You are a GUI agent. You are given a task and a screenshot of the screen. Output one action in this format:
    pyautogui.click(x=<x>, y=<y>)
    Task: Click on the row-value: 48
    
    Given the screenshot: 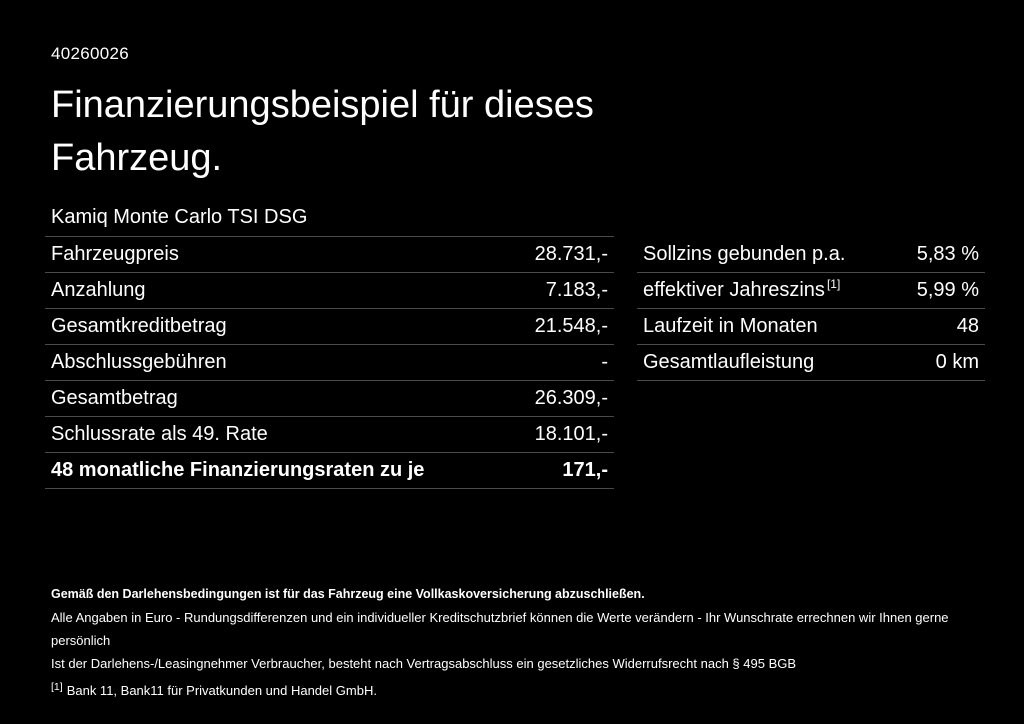 What is the action you would take?
    pyautogui.click(x=967, y=326)
    